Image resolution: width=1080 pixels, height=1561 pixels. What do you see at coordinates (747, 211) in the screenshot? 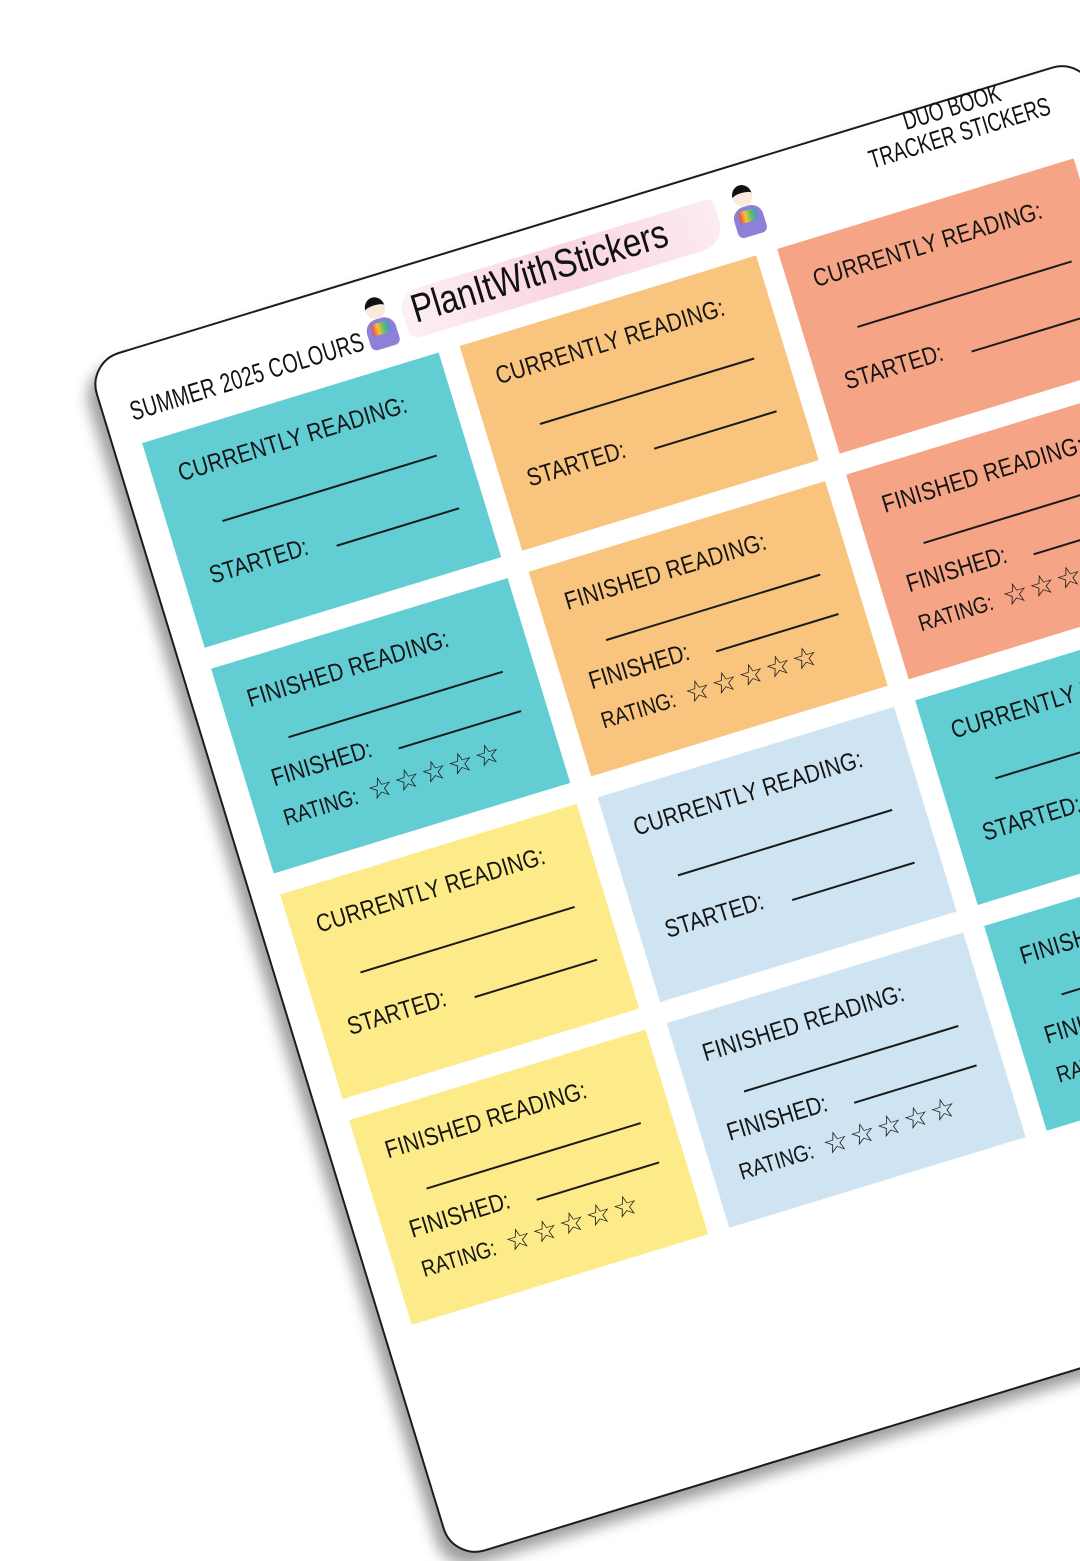
I see `girl-reading-icon` at bounding box center [747, 211].